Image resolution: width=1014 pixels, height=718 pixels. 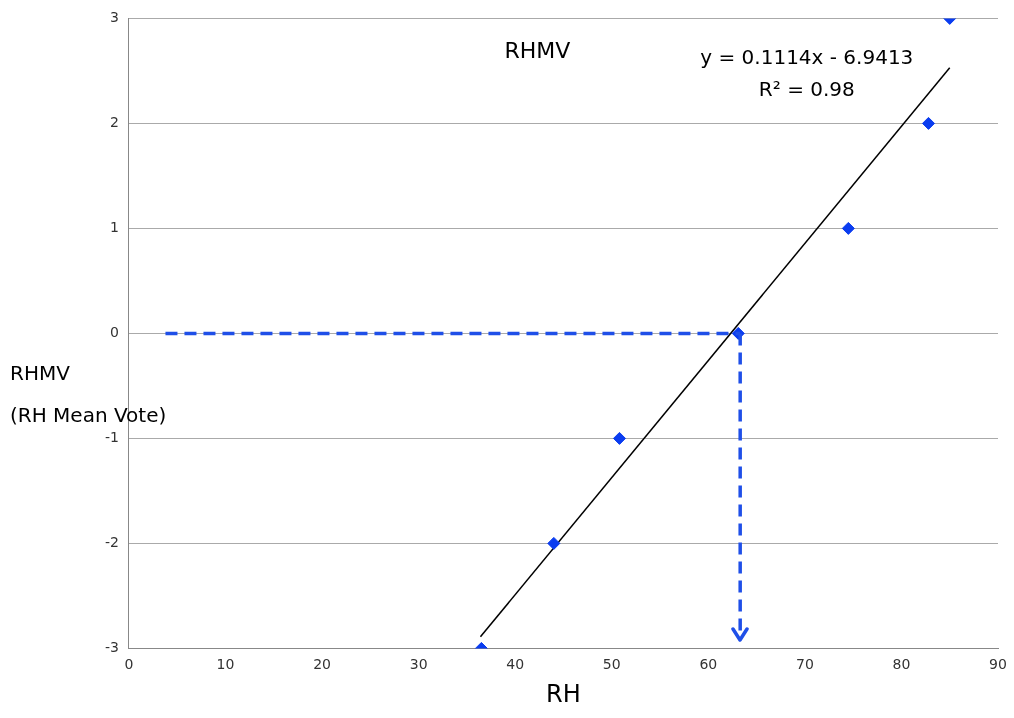 I want to click on x-tick-label: 80, so click(x=901, y=664).